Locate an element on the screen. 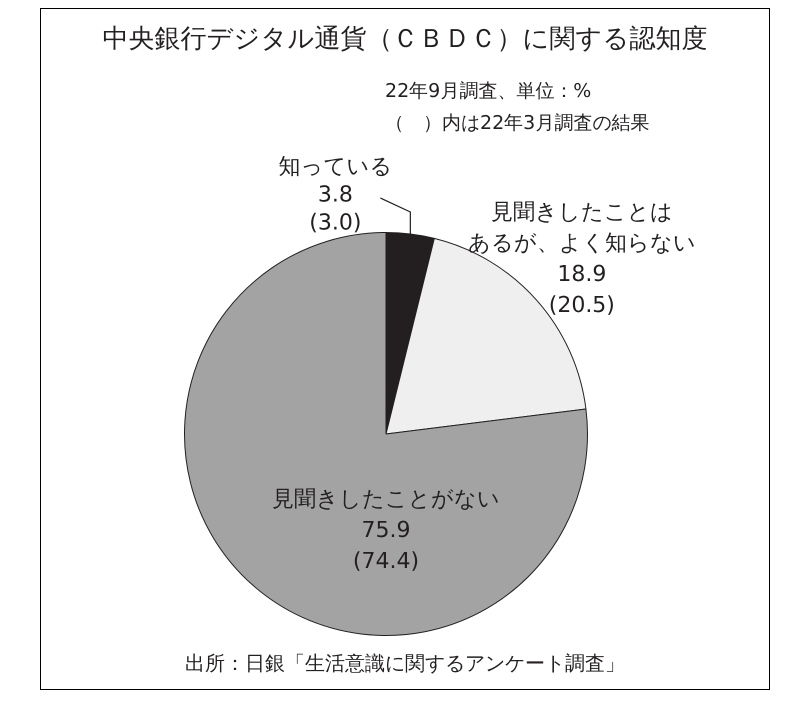 This screenshot has height=707, width=800. data-label: 18.9 (20.5) is located at coordinates (581, 290).